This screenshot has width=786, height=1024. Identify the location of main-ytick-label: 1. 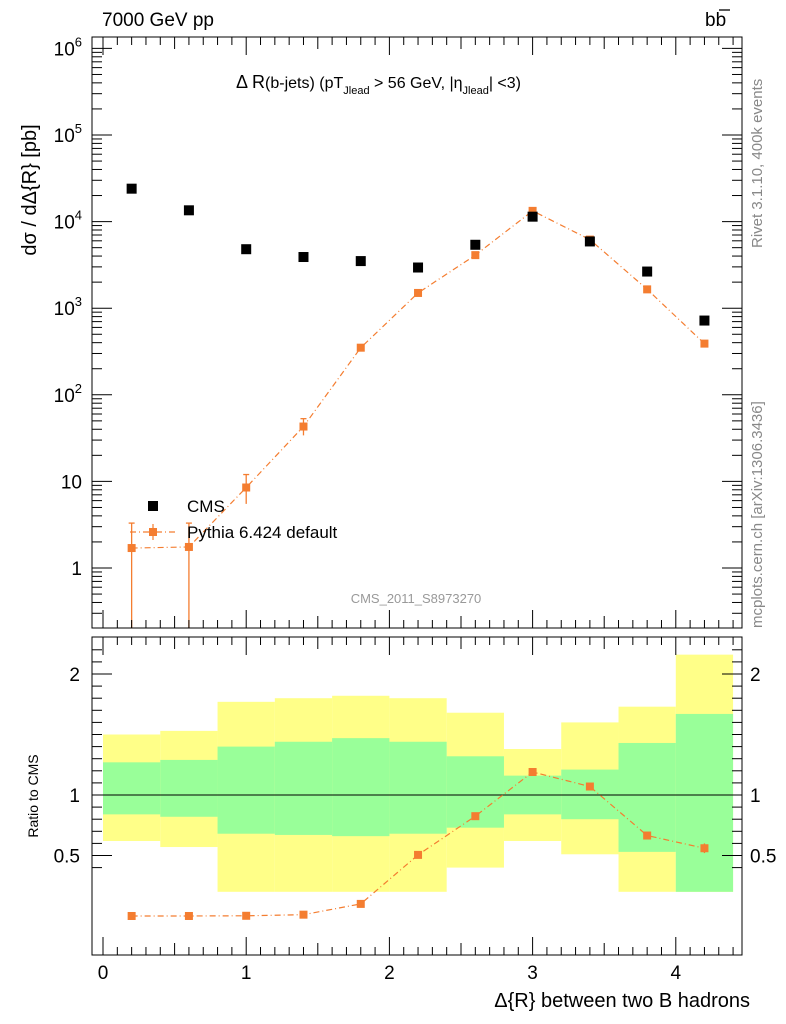
(76, 569).